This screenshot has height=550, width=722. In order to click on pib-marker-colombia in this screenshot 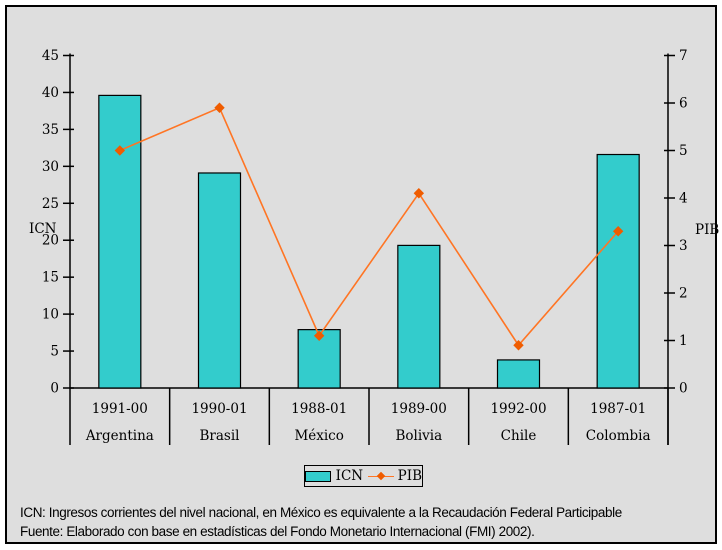, I will do `click(618, 231)`.